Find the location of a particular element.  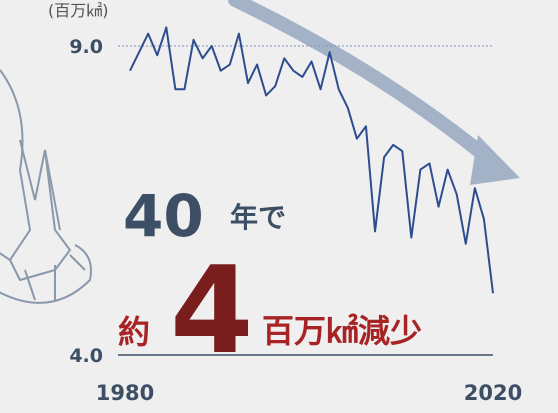

headline-suffix: 百万㎢減少 is located at coordinates (342, 331).